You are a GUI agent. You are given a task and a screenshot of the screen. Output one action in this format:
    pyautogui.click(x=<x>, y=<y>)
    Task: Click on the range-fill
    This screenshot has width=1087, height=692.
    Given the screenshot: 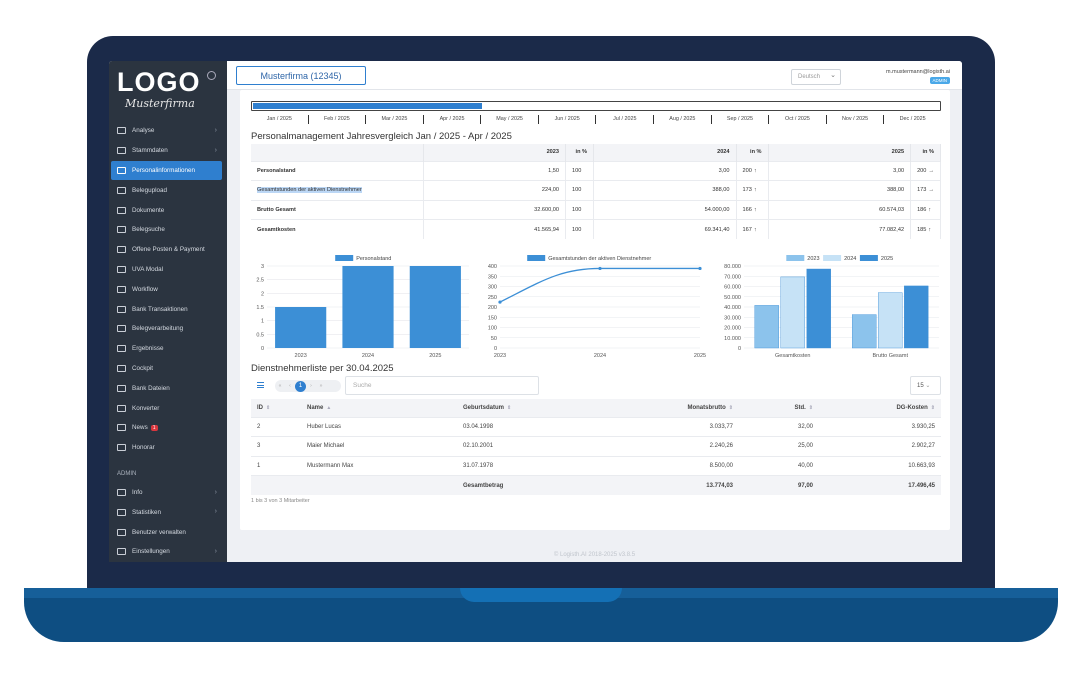 What is the action you would take?
    pyautogui.click(x=368, y=106)
    